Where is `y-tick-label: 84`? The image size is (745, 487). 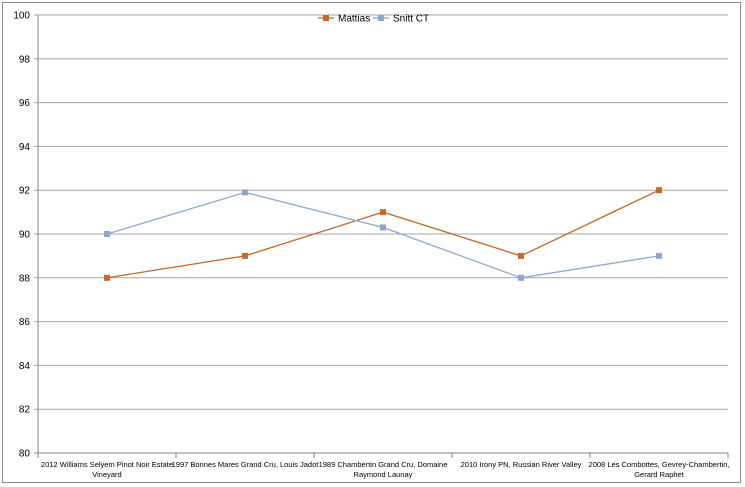
y-tick-label: 84 is located at coordinates (25, 366).